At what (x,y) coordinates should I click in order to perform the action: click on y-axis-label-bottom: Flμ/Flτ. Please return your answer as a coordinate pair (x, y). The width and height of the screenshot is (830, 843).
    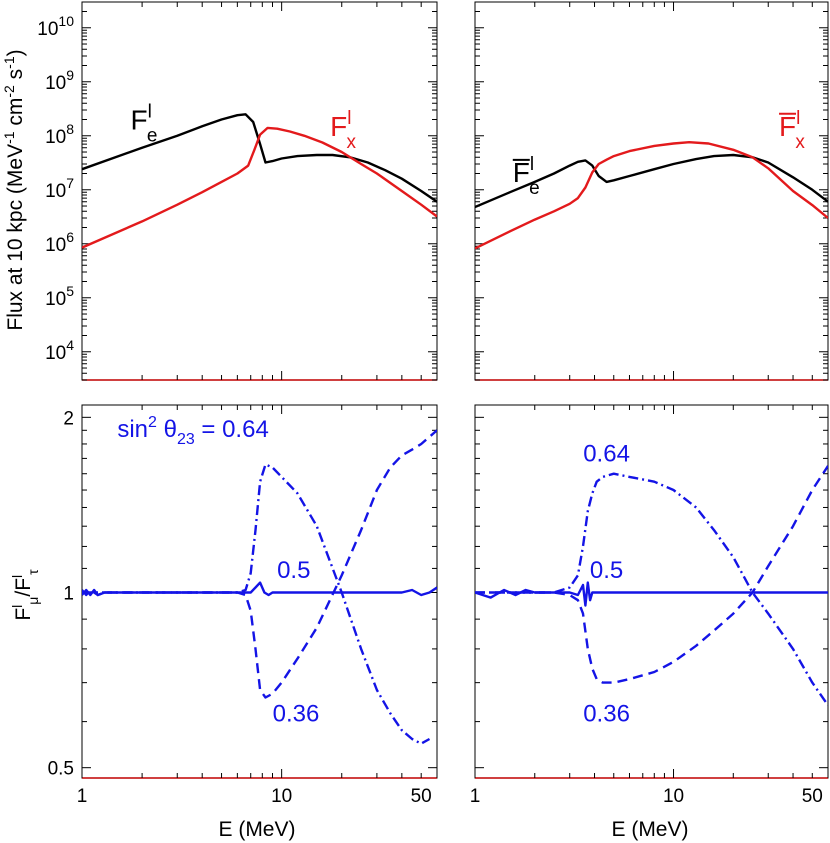
    Looking at the image, I should click on (25, 595).